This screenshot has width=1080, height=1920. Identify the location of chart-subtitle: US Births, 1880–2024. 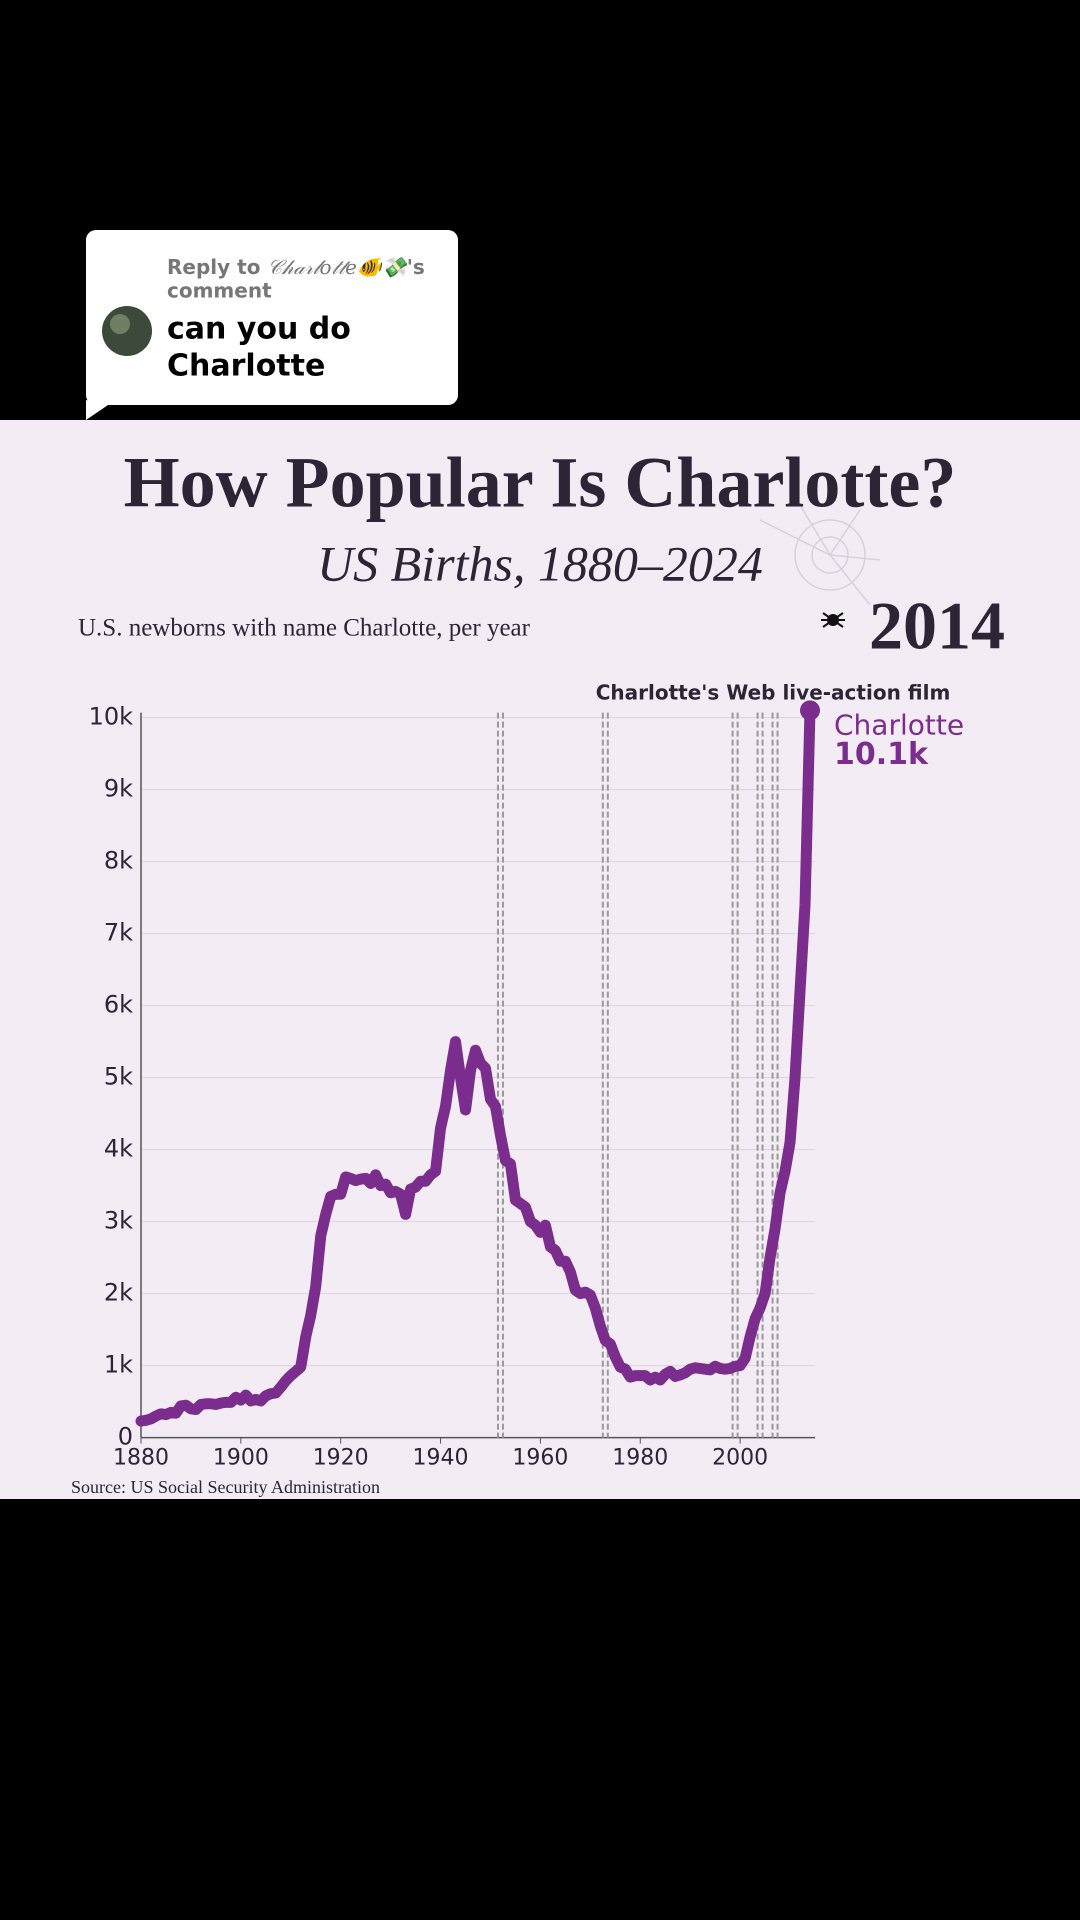
(540, 563).